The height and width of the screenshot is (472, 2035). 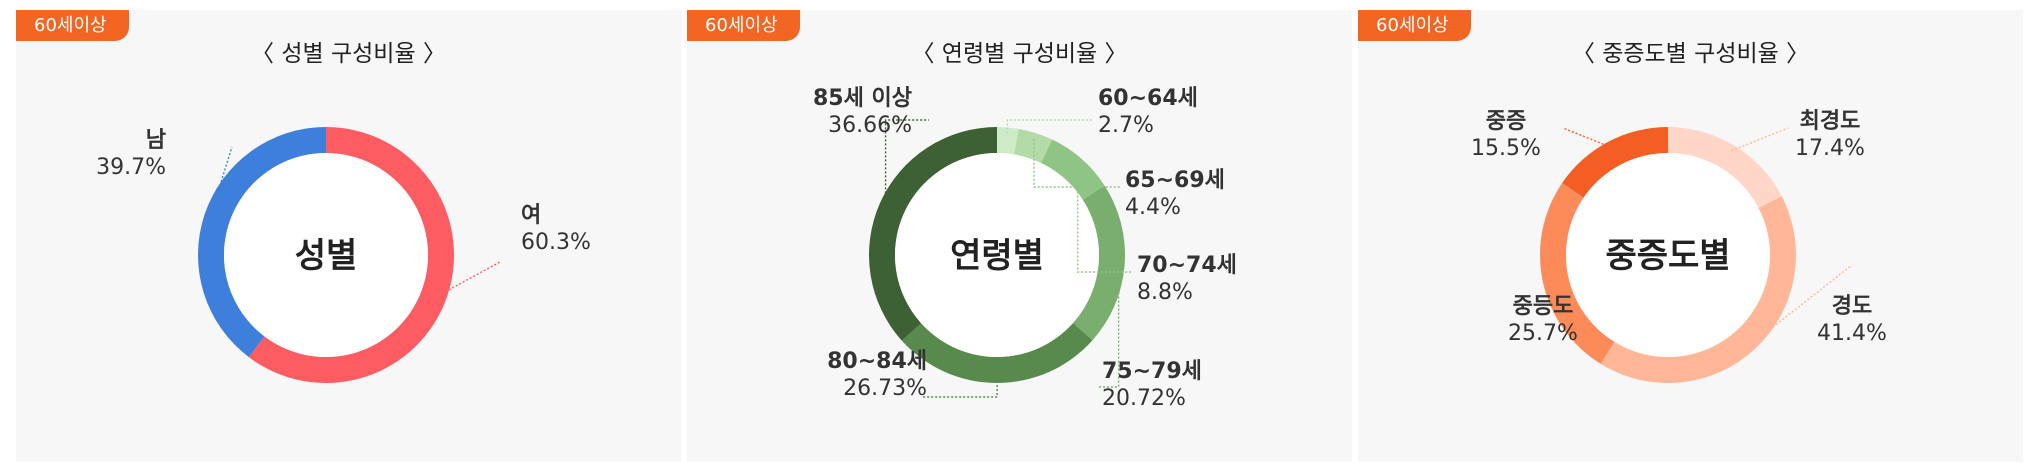 I want to click on slice-severe, so click(x=1615, y=162).